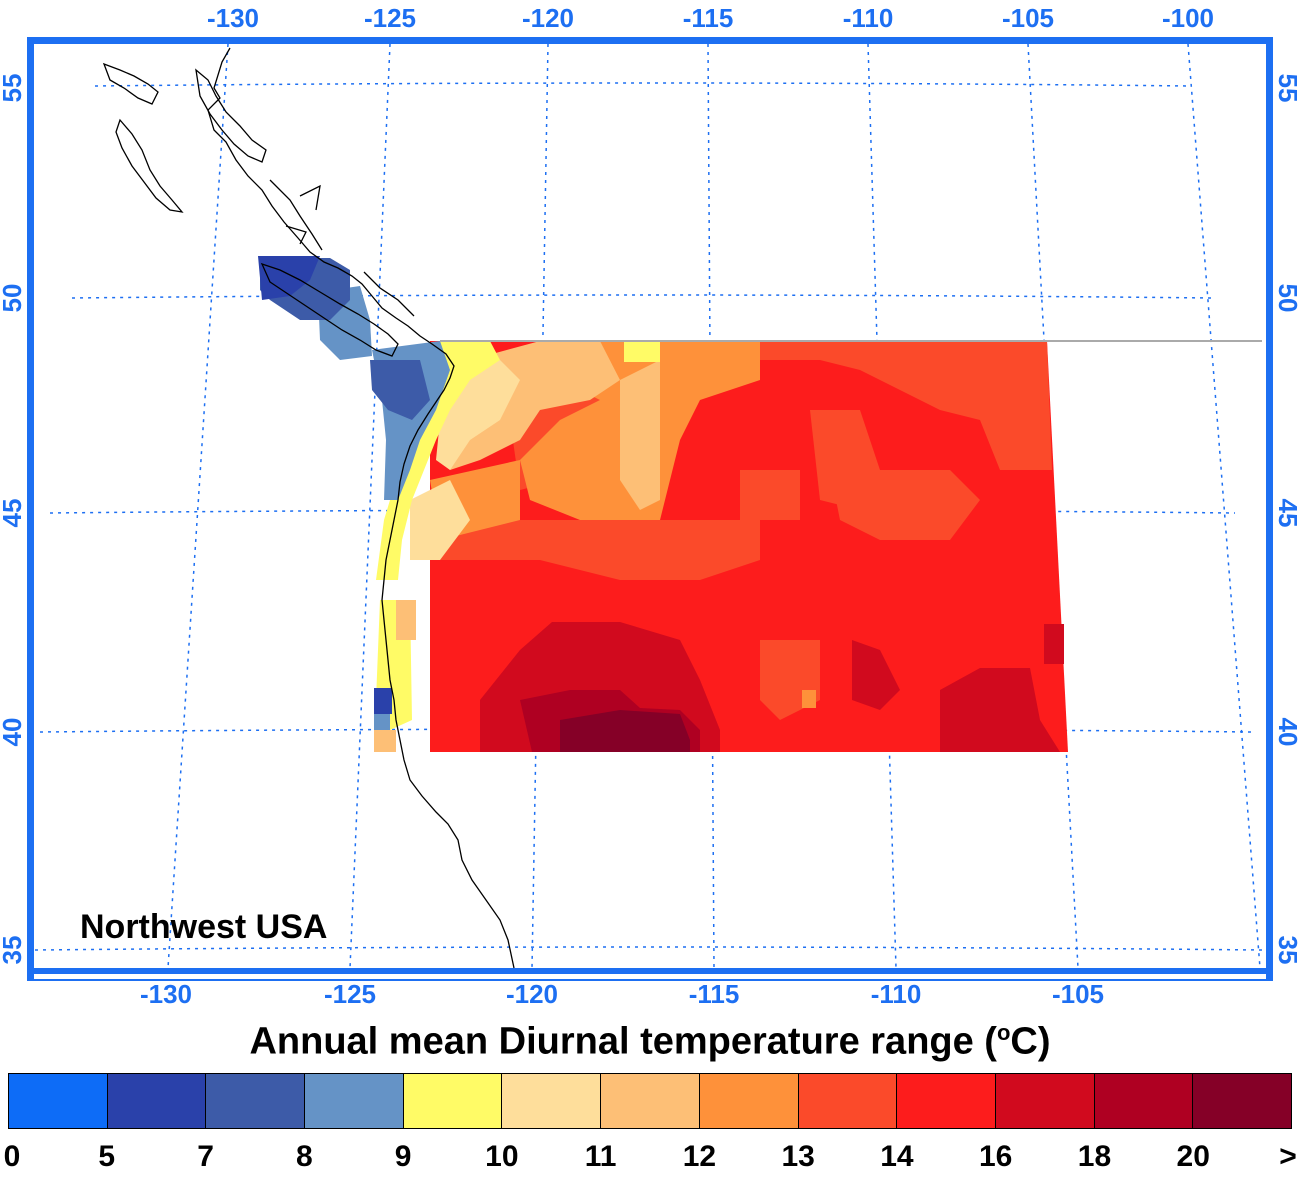 This screenshot has height=1180, width=1300. What do you see at coordinates (650, 971) in the screenshot?
I see `map-frame-tick-bar-bottom` at bounding box center [650, 971].